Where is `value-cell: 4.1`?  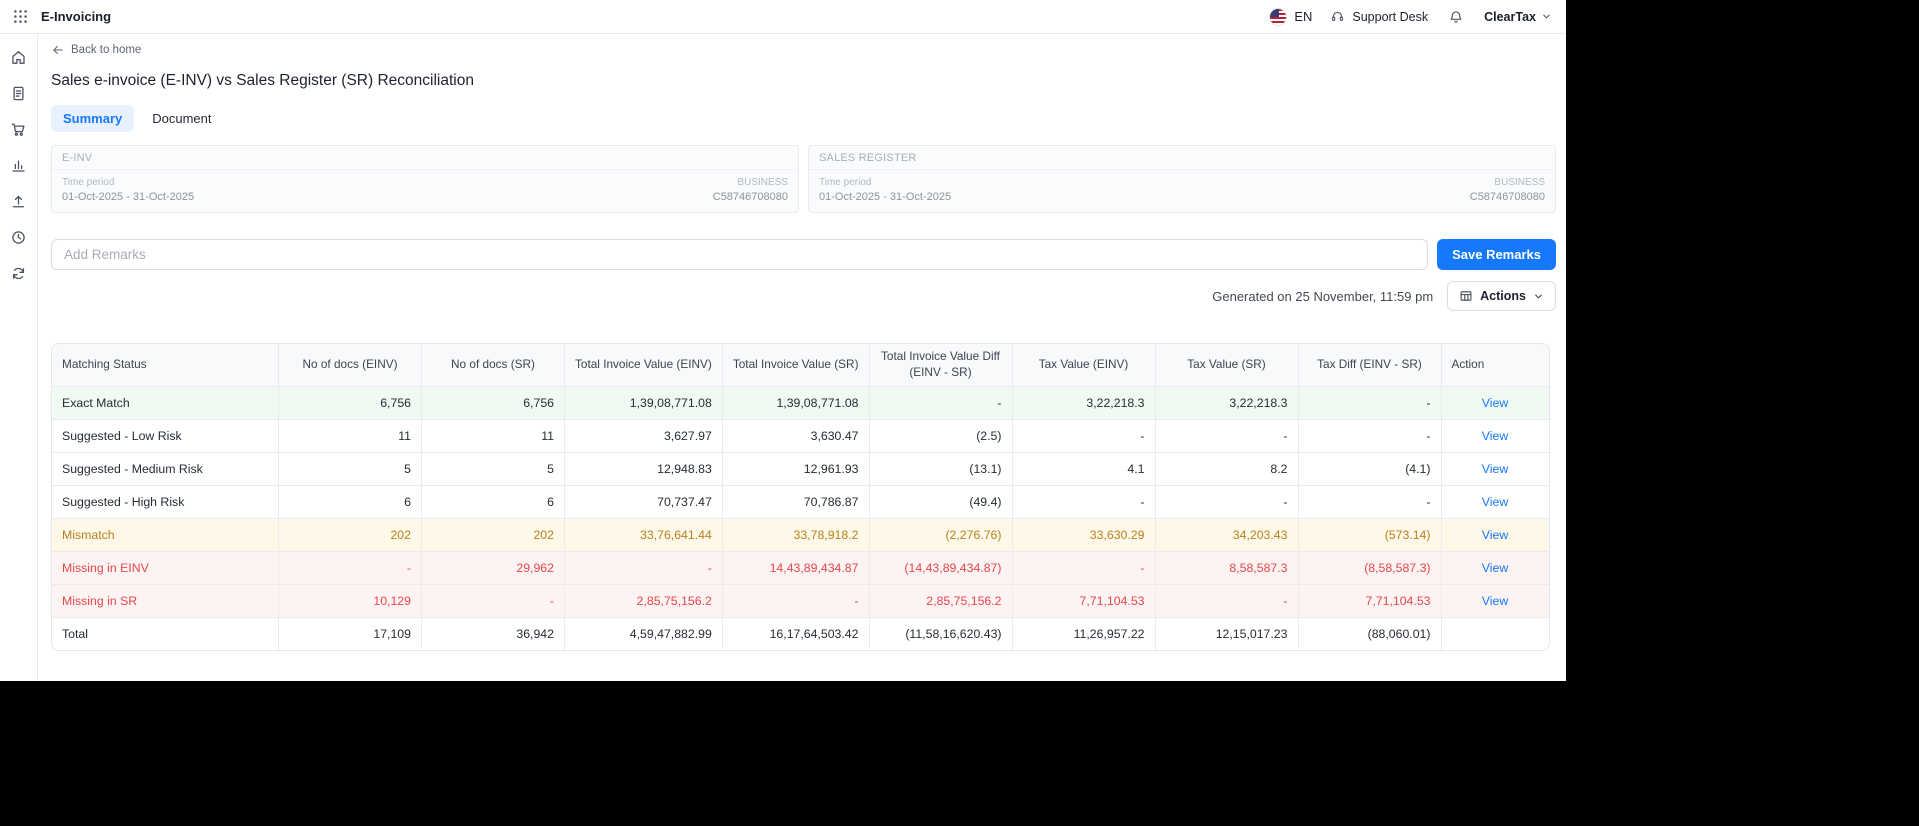
value-cell: 4.1 is located at coordinates (1084, 469).